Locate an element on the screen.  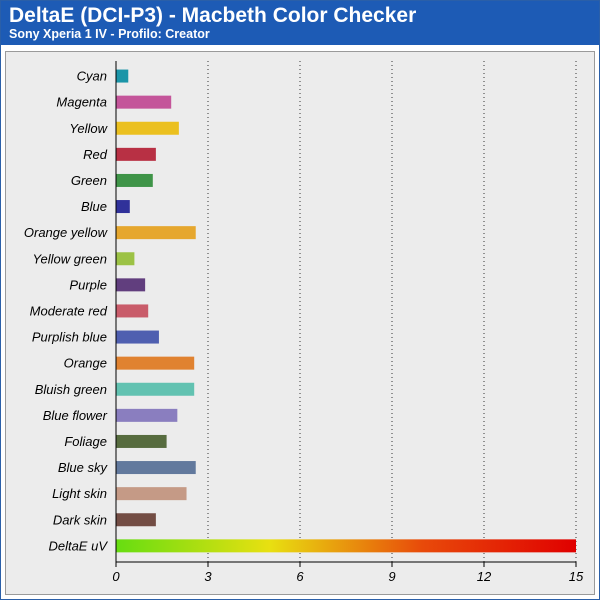
x-tick-label: 3 is located at coordinates (208, 576).